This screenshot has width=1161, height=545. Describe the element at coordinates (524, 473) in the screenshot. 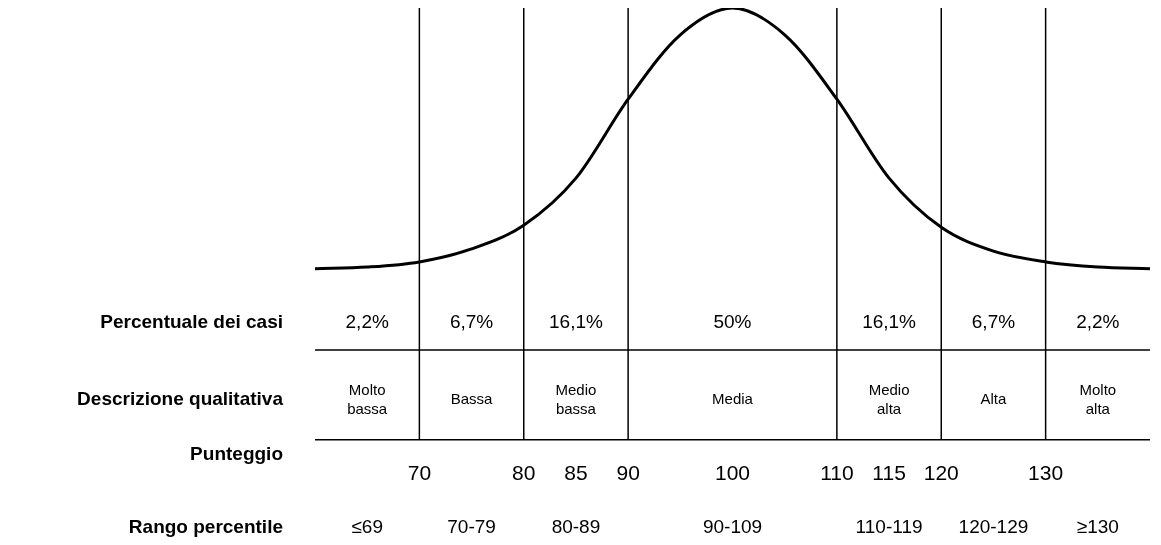

I see `x-tick-label: 80` at that location.